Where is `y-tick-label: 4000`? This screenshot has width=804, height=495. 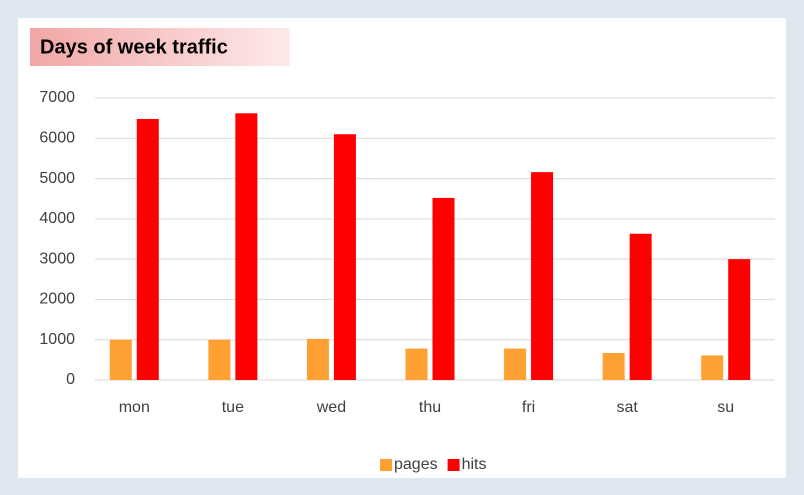 y-tick-label: 4000 is located at coordinates (57, 218).